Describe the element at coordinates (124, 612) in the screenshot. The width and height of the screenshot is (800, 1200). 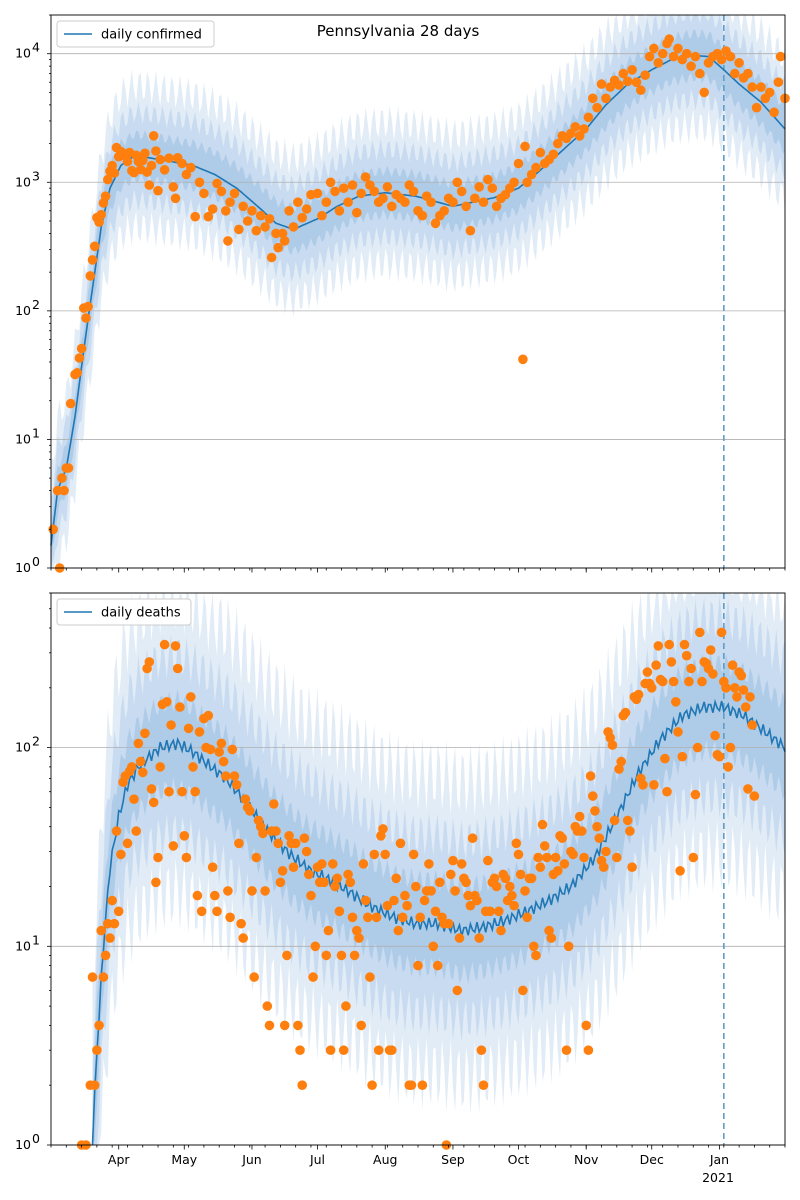
I see `legend-box` at that location.